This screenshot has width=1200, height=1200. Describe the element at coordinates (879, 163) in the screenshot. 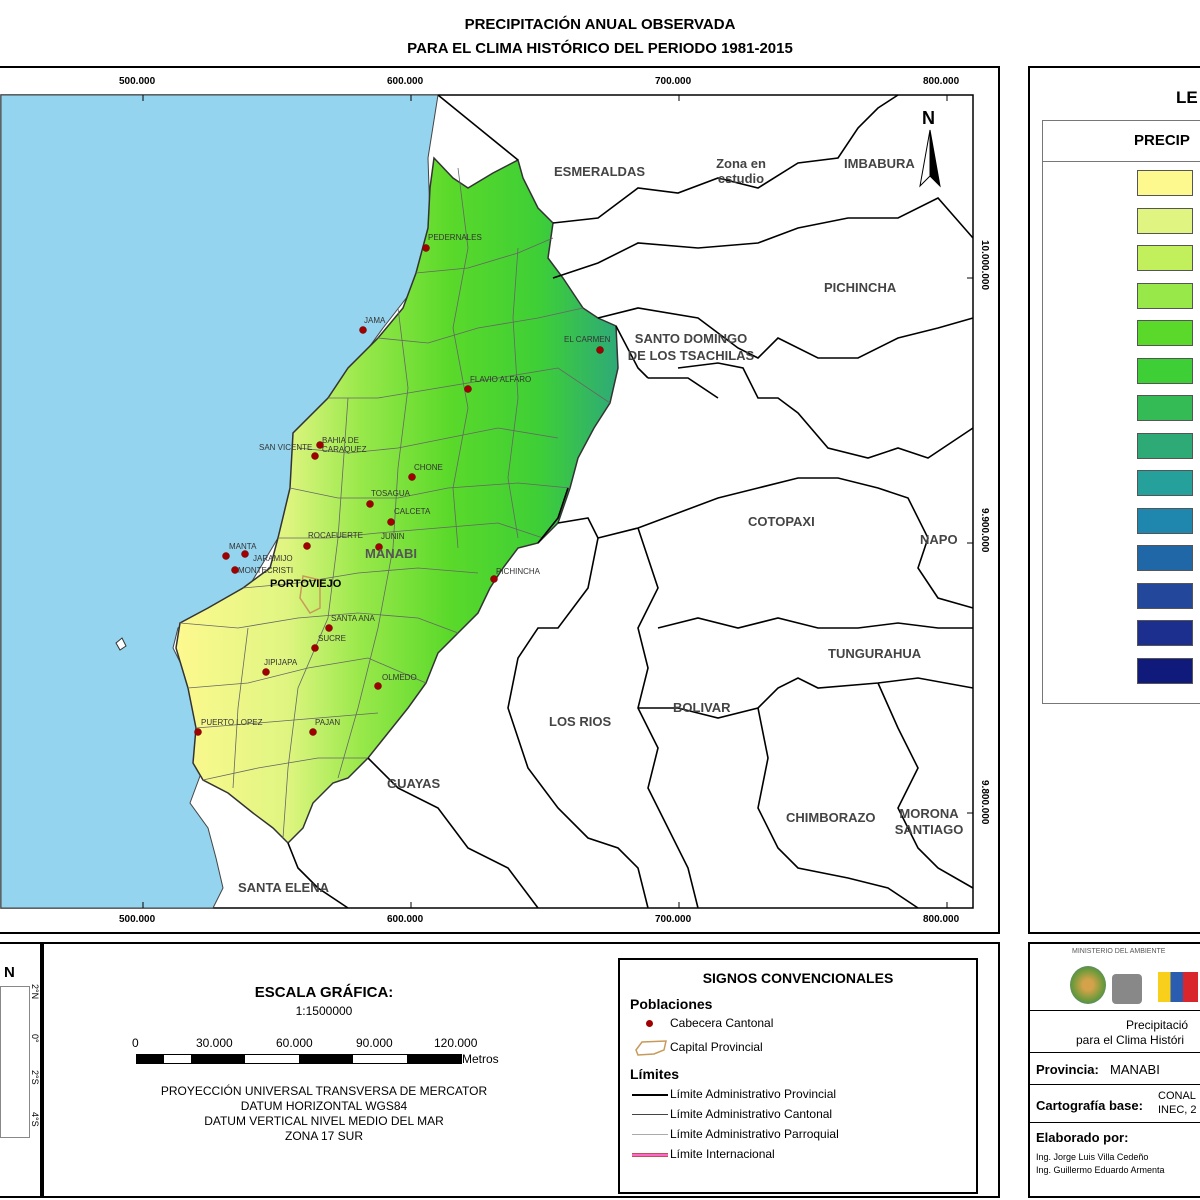

I see `label-imbabura: IMBABURA` at that location.